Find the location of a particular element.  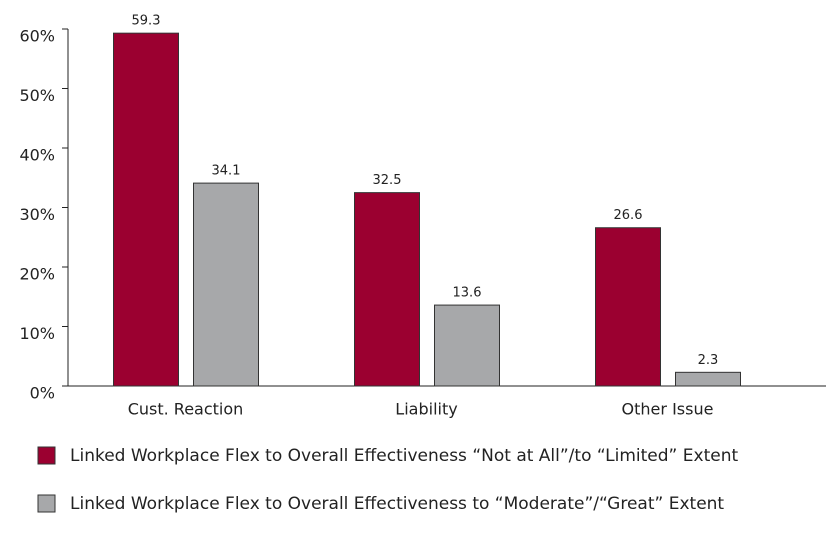

y-tick-label: 60% is located at coordinates (37, 36).